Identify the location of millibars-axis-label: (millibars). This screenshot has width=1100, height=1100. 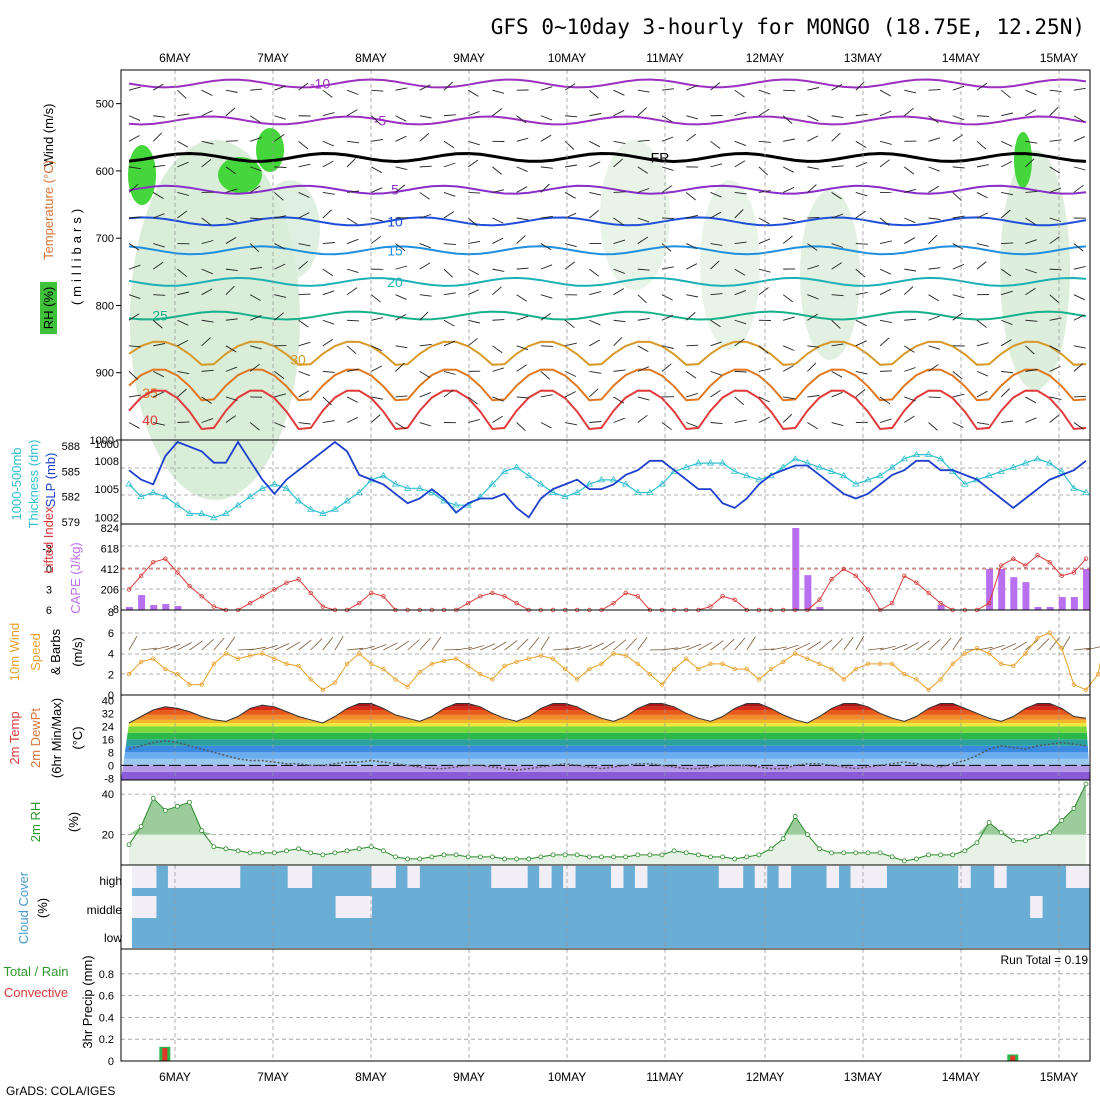
(76, 255).